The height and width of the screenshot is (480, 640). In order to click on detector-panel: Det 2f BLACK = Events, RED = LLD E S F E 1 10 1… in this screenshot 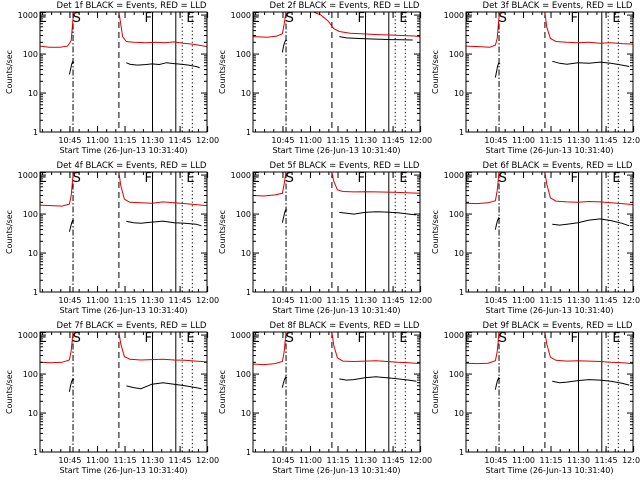, I will do `click(322, 80)`.